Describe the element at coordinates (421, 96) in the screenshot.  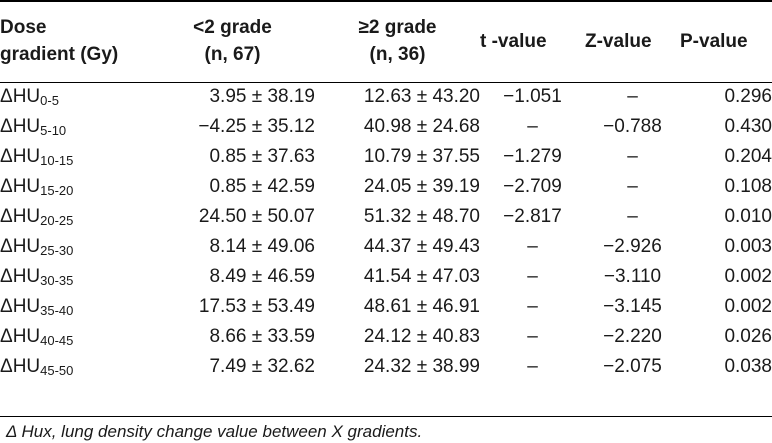
I see `cell-ge2-grade: 12.63 ± 43.20` at that location.